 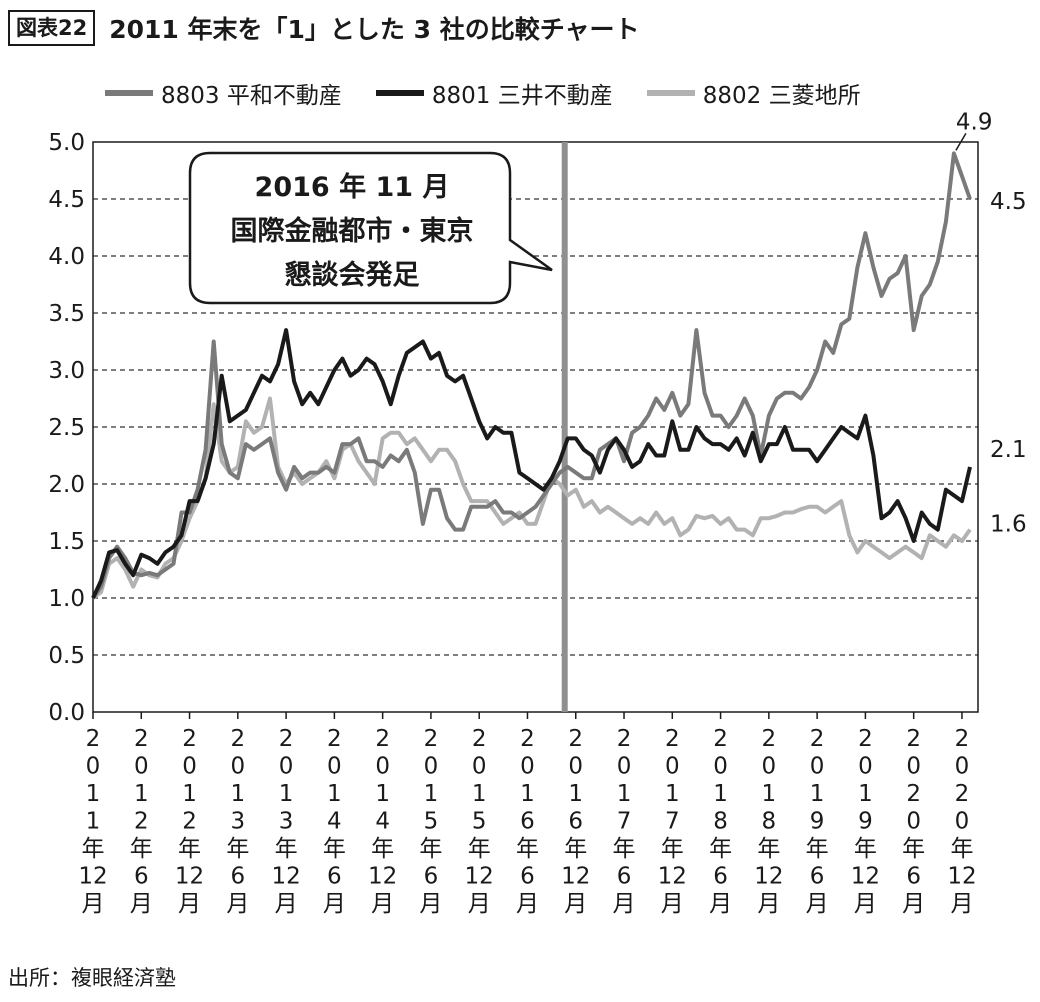 What do you see at coordinates (66, 314) in the screenshot?
I see `y-tick-label: 3.5` at bounding box center [66, 314].